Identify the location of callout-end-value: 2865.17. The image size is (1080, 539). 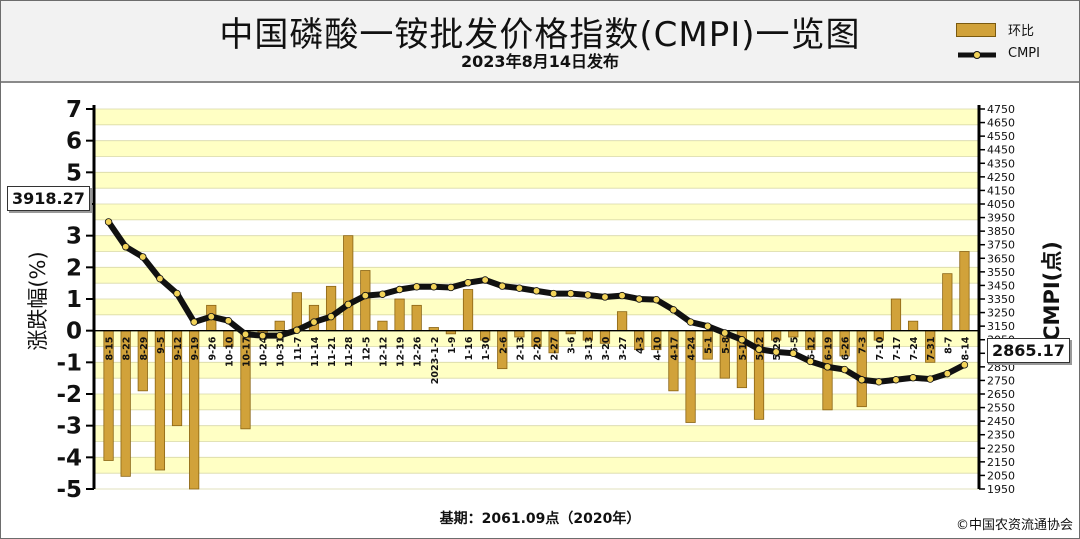
(1028, 350).